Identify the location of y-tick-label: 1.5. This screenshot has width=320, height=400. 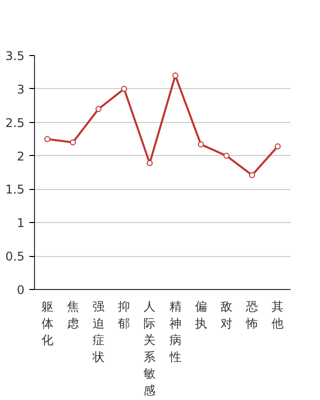
(15, 189).